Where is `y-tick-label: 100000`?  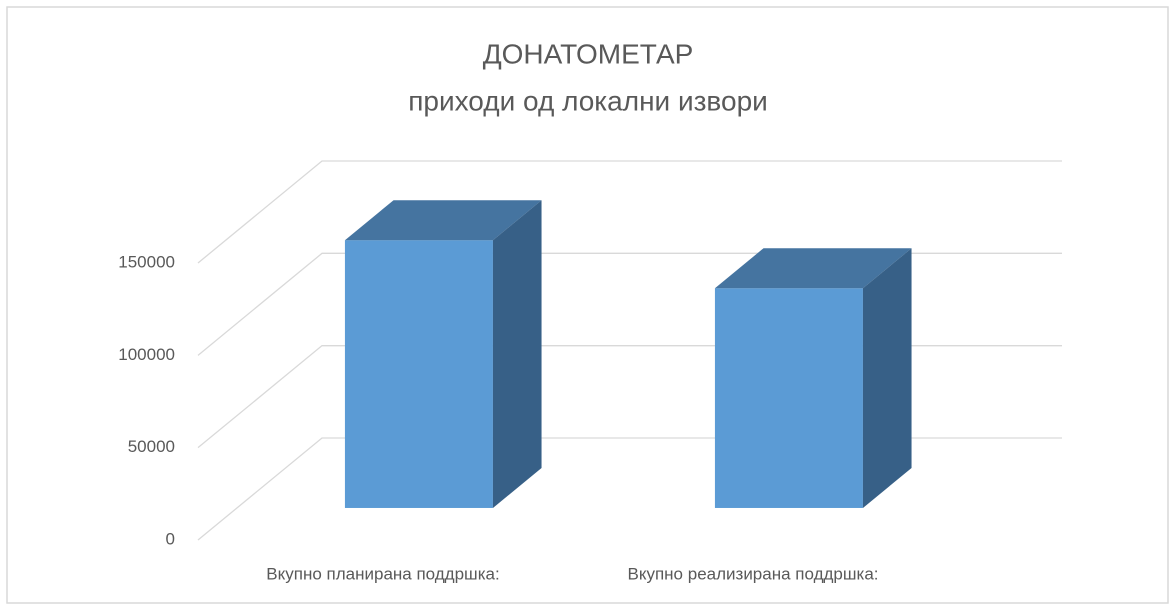
y-tick-label: 100000 is located at coordinates (146, 354).